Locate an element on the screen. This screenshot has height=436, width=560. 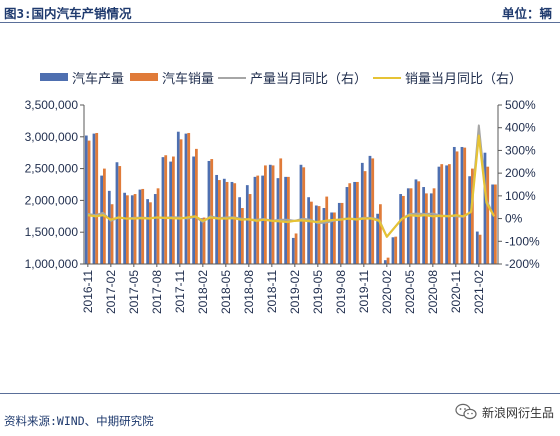
x-tick-label: 2018-05 is located at coordinates (226, 292).